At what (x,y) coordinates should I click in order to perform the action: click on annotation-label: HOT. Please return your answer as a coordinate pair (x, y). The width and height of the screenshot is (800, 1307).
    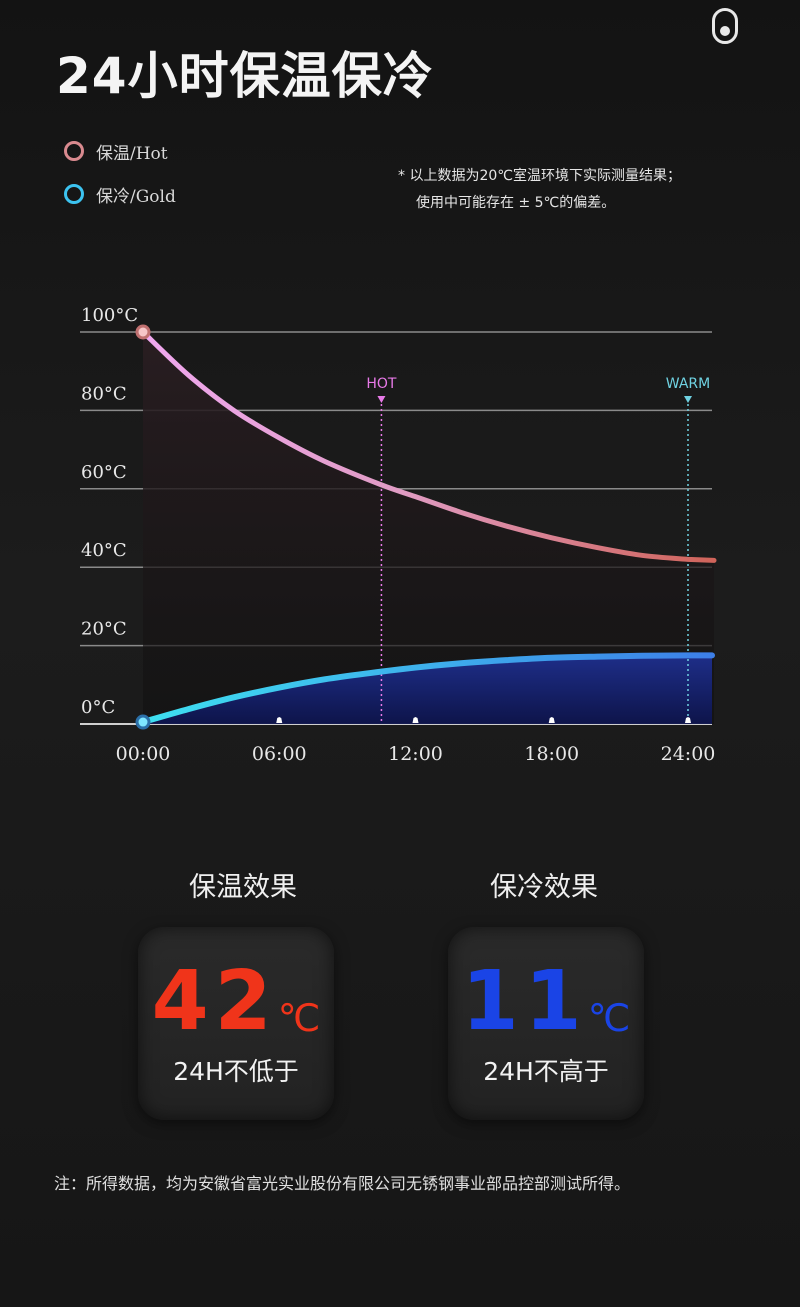
    Looking at the image, I should click on (381, 384).